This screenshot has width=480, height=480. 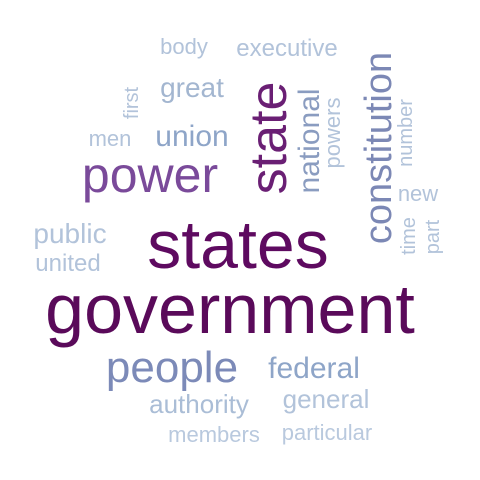 What do you see at coordinates (184, 46) in the screenshot?
I see `word-body: body` at bounding box center [184, 46].